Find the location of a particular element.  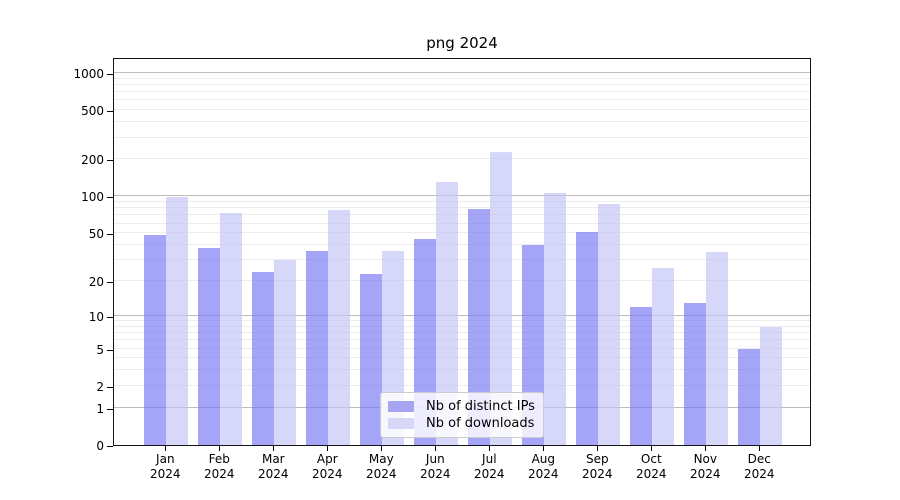

y-tick-label: 20 is located at coordinates (96, 282).